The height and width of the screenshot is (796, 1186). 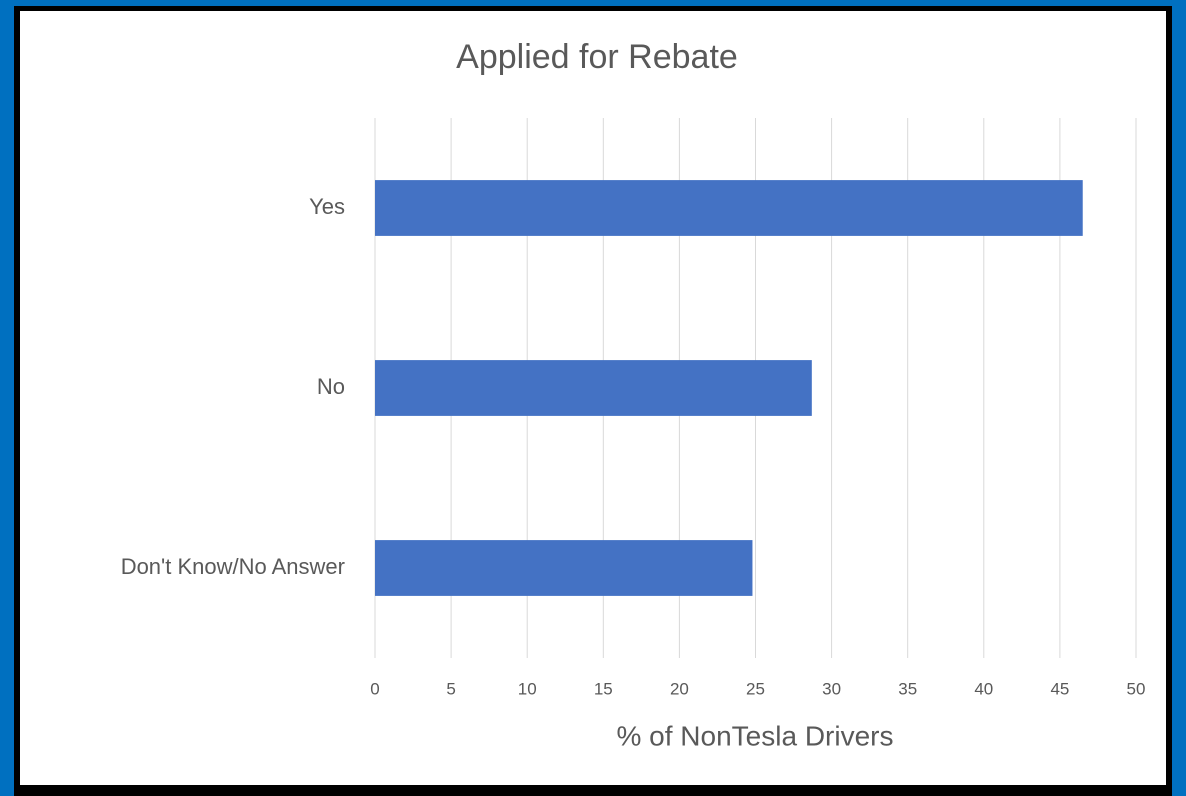 I want to click on y-tick-label: Yes, so click(x=327, y=206).